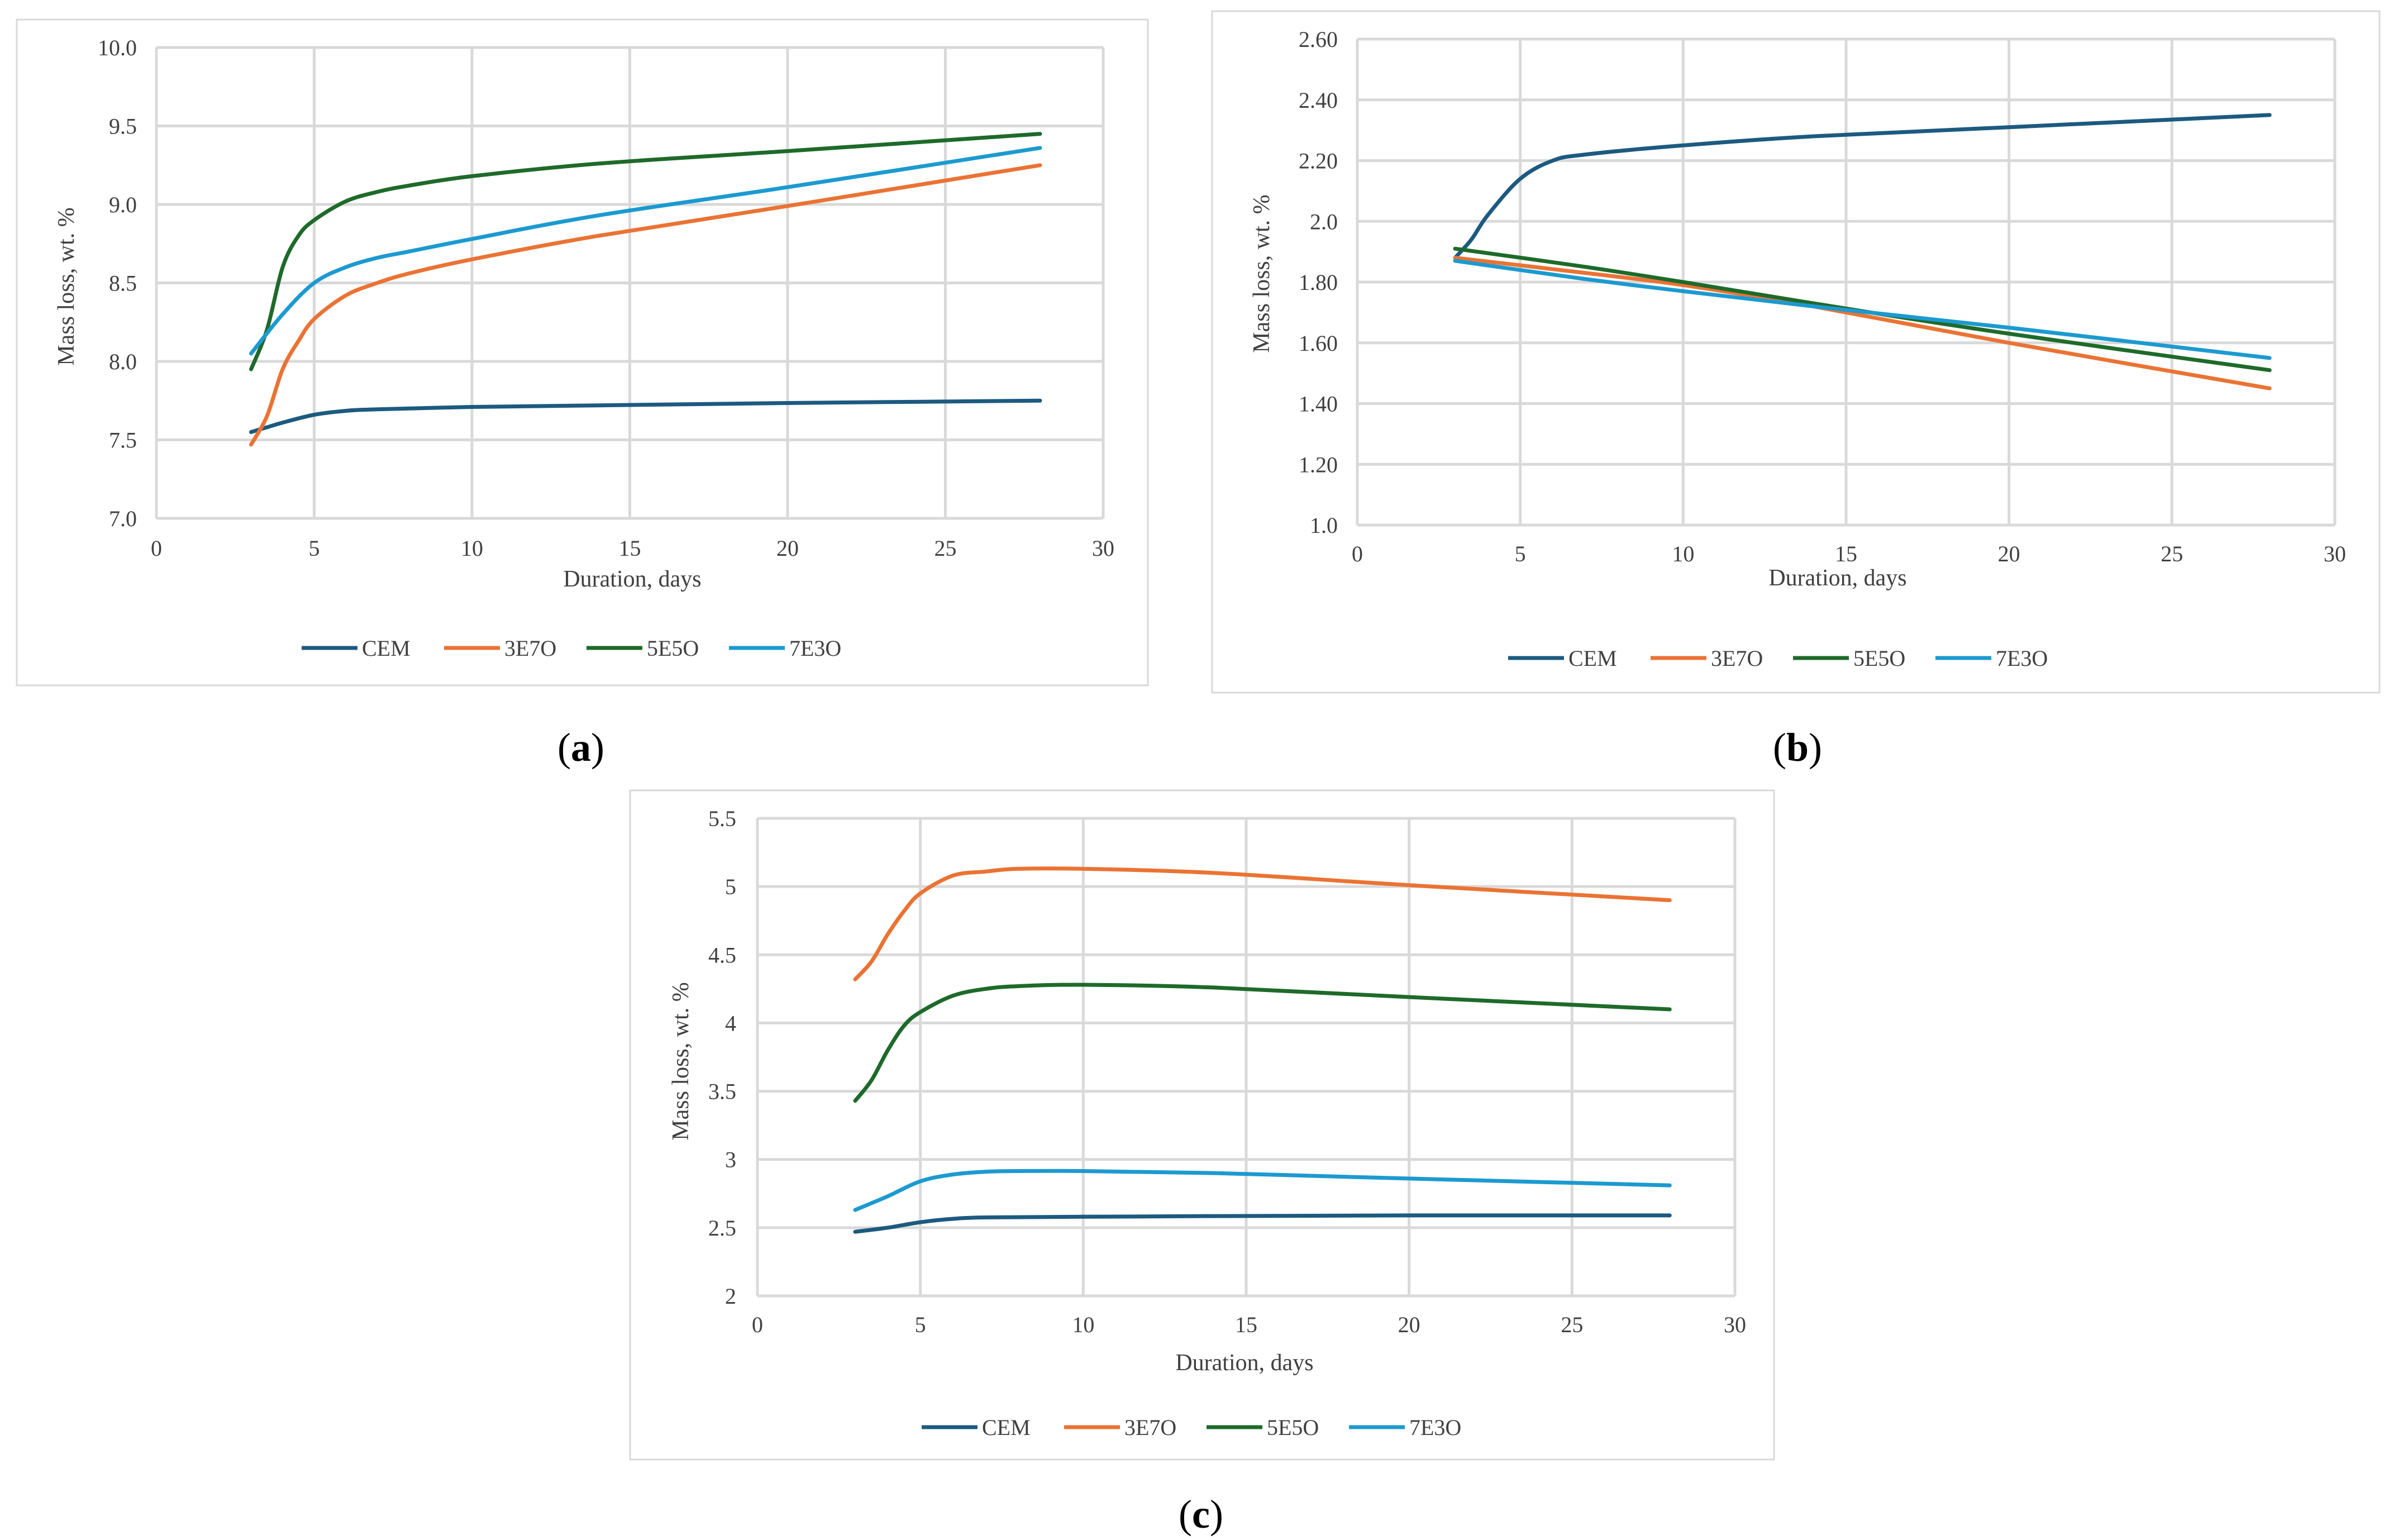 The height and width of the screenshot is (1540, 2389). I want to click on caption-b-letter: b, so click(1797, 748).